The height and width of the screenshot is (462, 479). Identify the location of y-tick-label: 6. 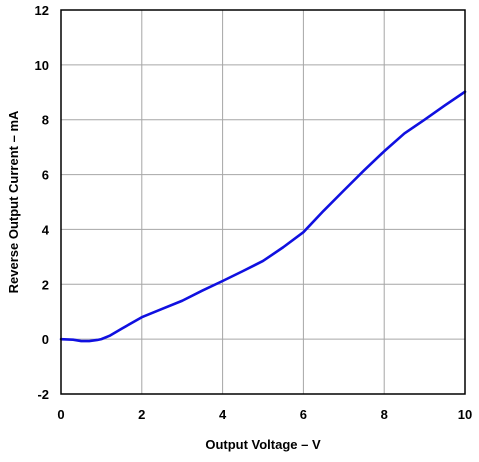
(45, 175).